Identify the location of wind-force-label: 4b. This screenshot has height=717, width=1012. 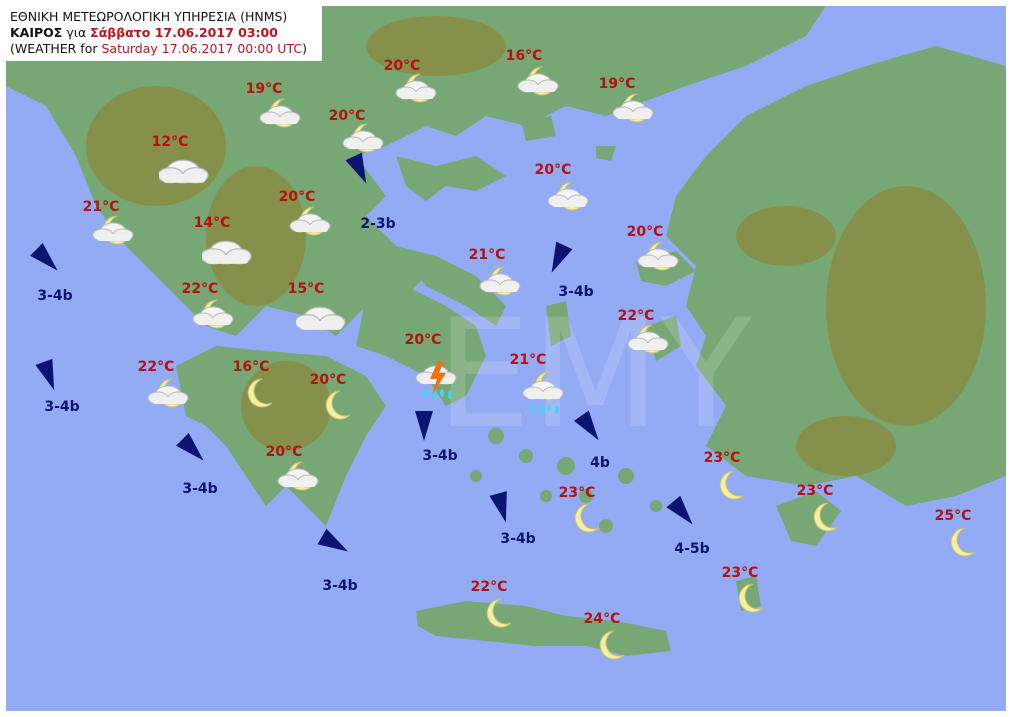
(600, 463).